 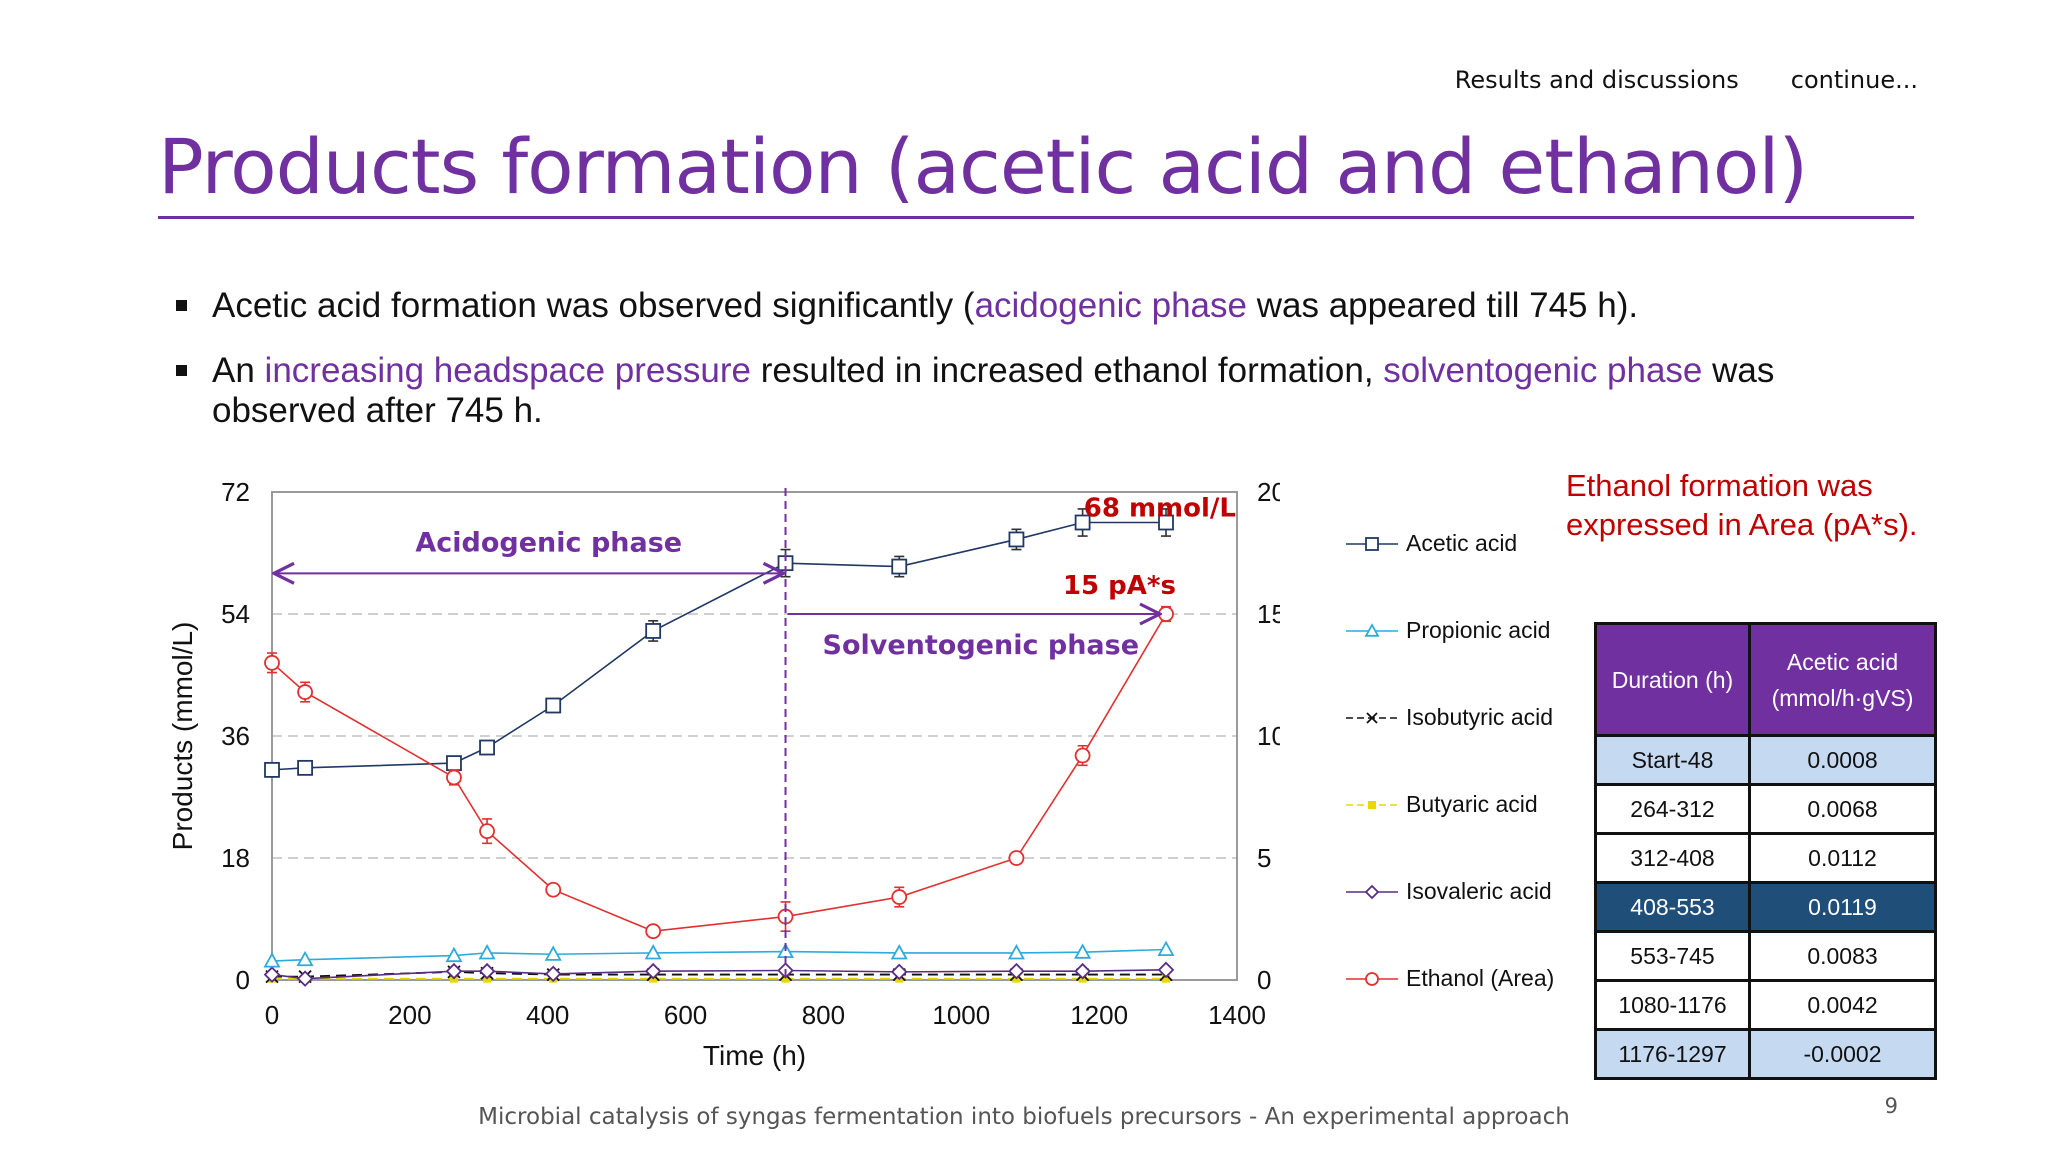 I want to click on y-tick-label: 54, so click(x=235, y=614).